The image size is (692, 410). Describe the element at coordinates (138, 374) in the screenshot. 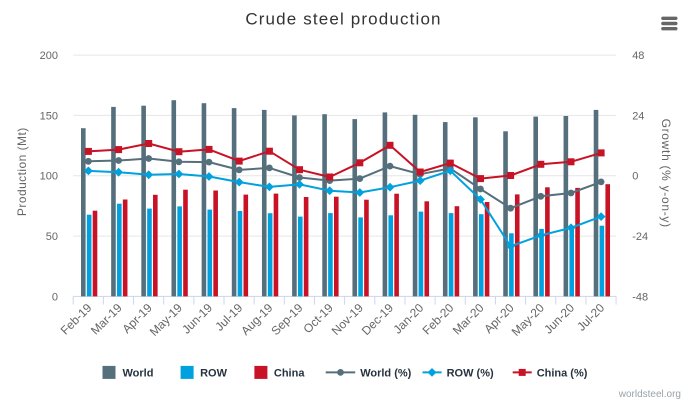

I see `svg-text: World` at that location.